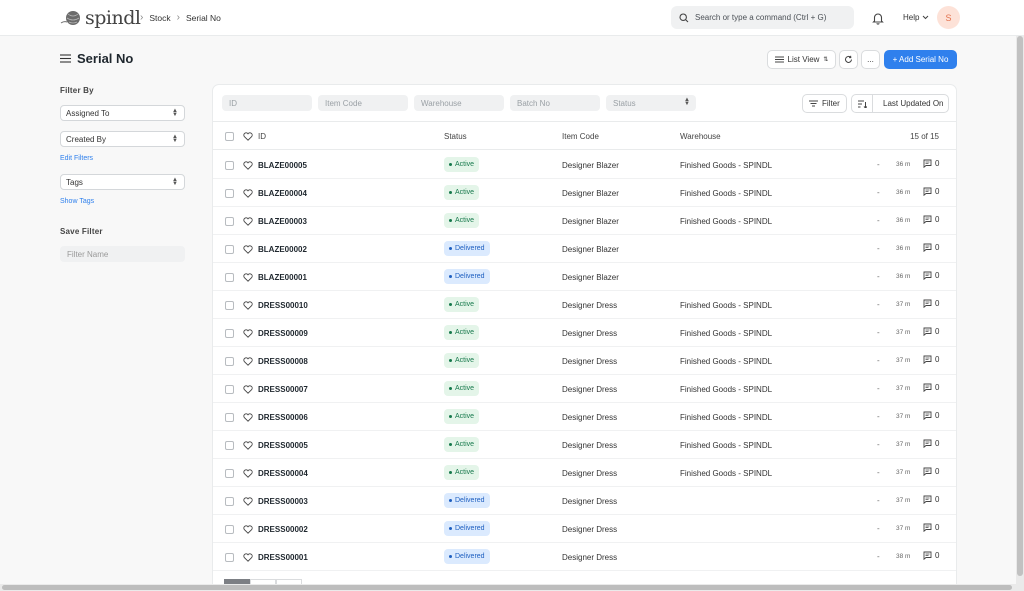  What do you see at coordinates (878, 18) in the screenshot?
I see `bell-icon` at bounding box center [878, 18].